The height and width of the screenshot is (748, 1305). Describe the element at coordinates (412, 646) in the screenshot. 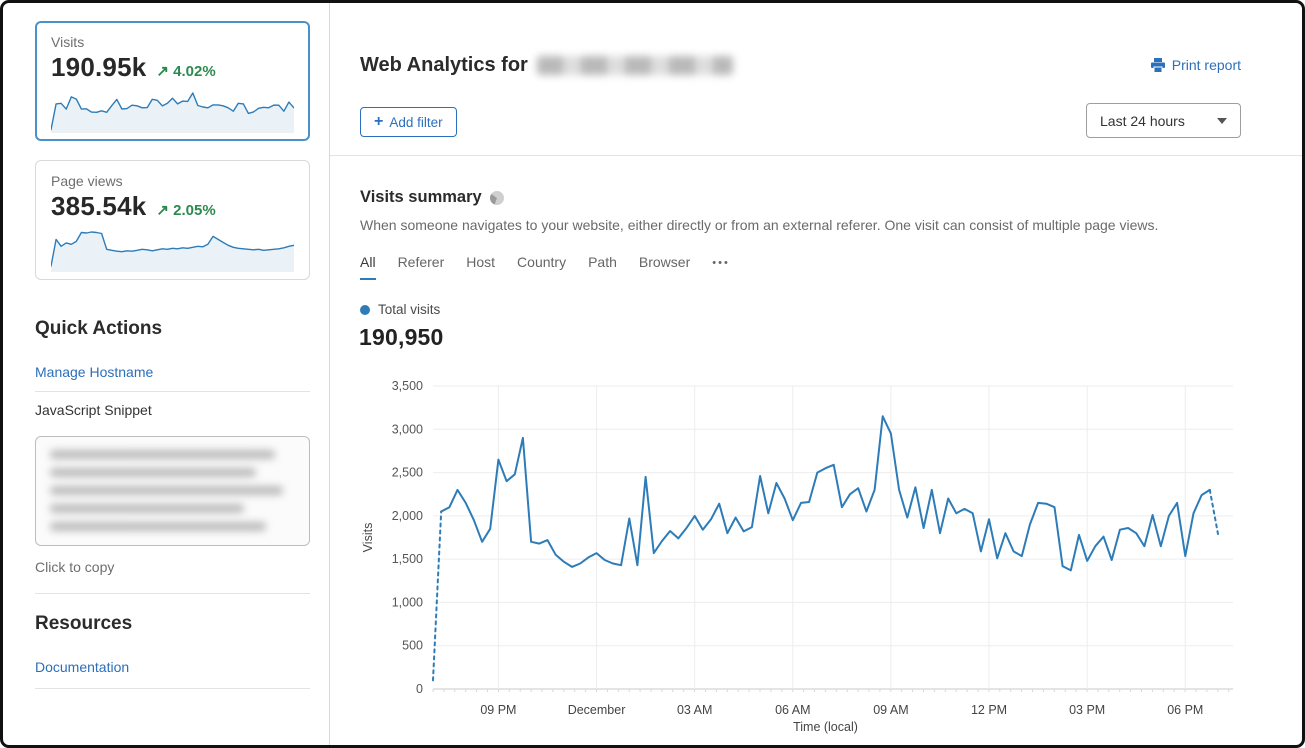

I see `svg-text: 500` at that location.